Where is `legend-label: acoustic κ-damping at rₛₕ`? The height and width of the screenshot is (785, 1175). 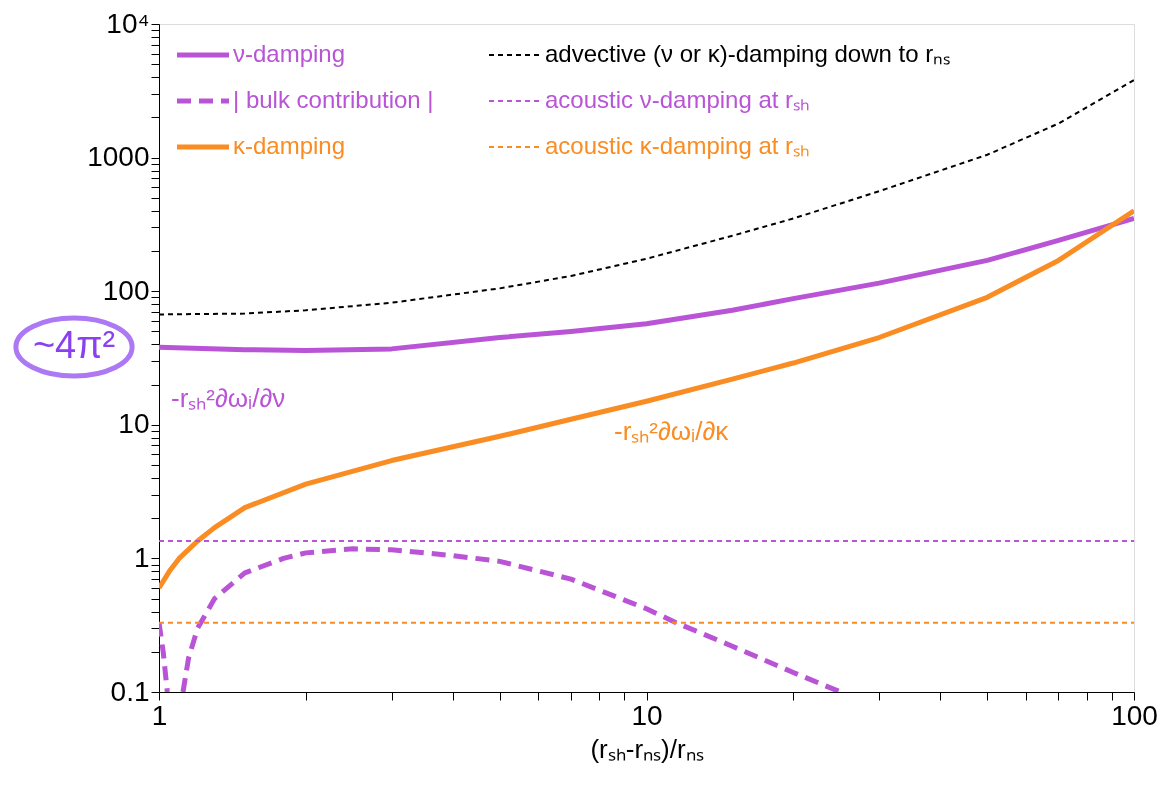
legend-label: acoustic κ-damping at rₛₕ is located at coordinates (678, 145).